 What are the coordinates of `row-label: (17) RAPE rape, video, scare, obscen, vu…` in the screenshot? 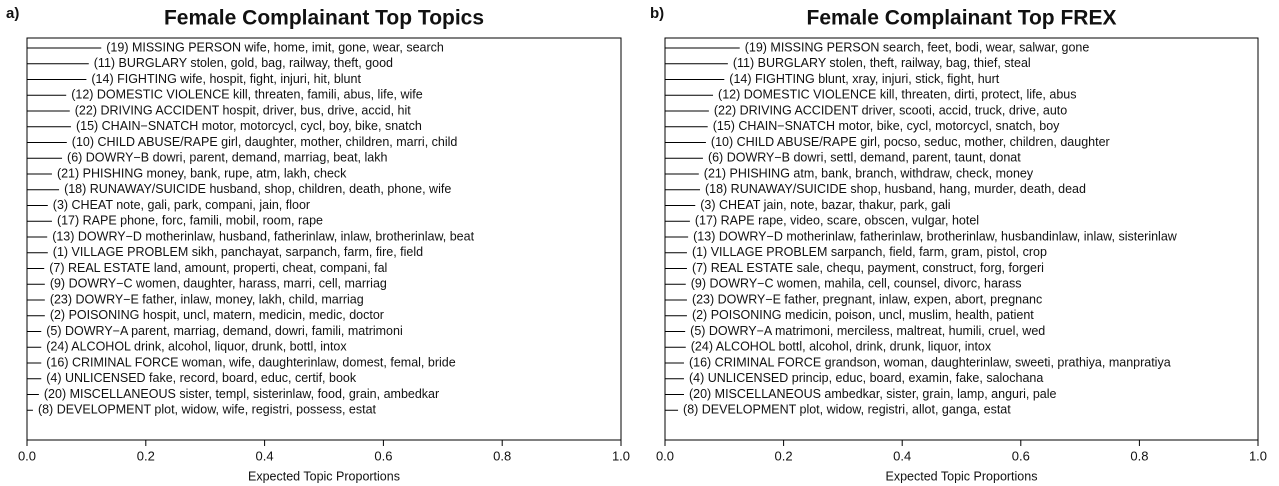 It's located at (837, 221).